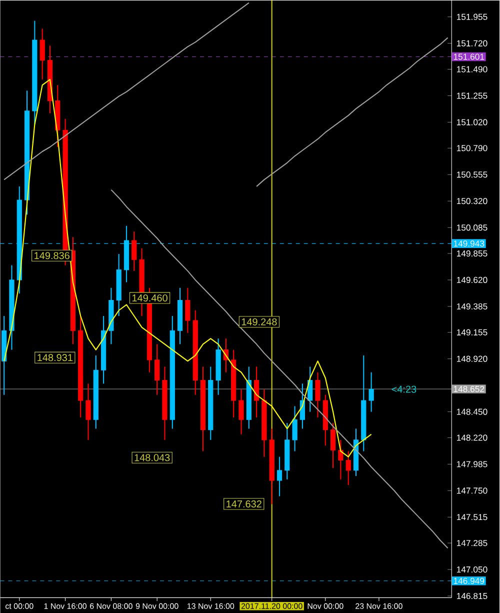 The width and height of the screenshot is (500, 613). What do you see at coordinates (472, 491) in the screenshot?
I see `y-tick-label: 147.750` at bounding box center [472, 491].